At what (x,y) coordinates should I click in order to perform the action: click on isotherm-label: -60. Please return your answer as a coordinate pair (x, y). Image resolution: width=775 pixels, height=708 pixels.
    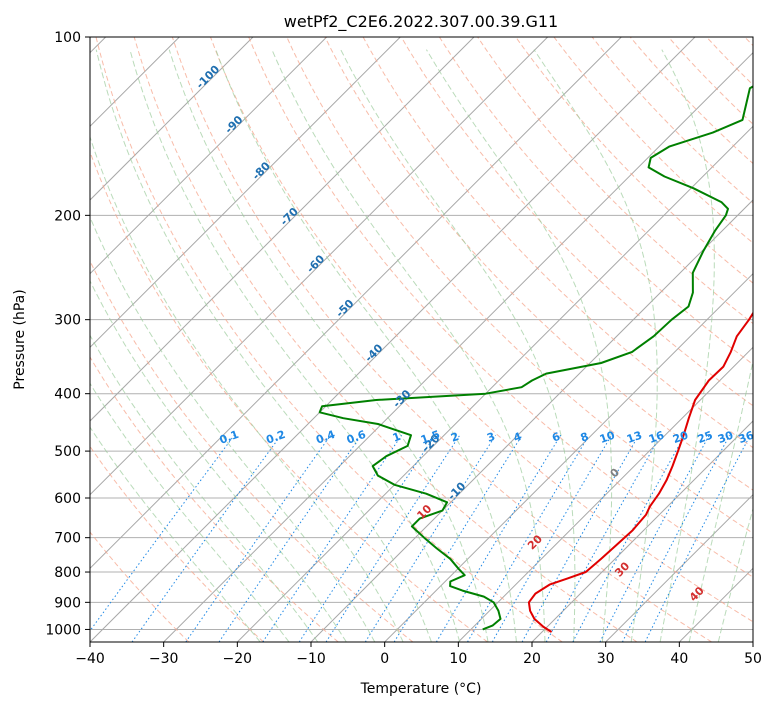
    Looking at the image, I should click on (315, 263).